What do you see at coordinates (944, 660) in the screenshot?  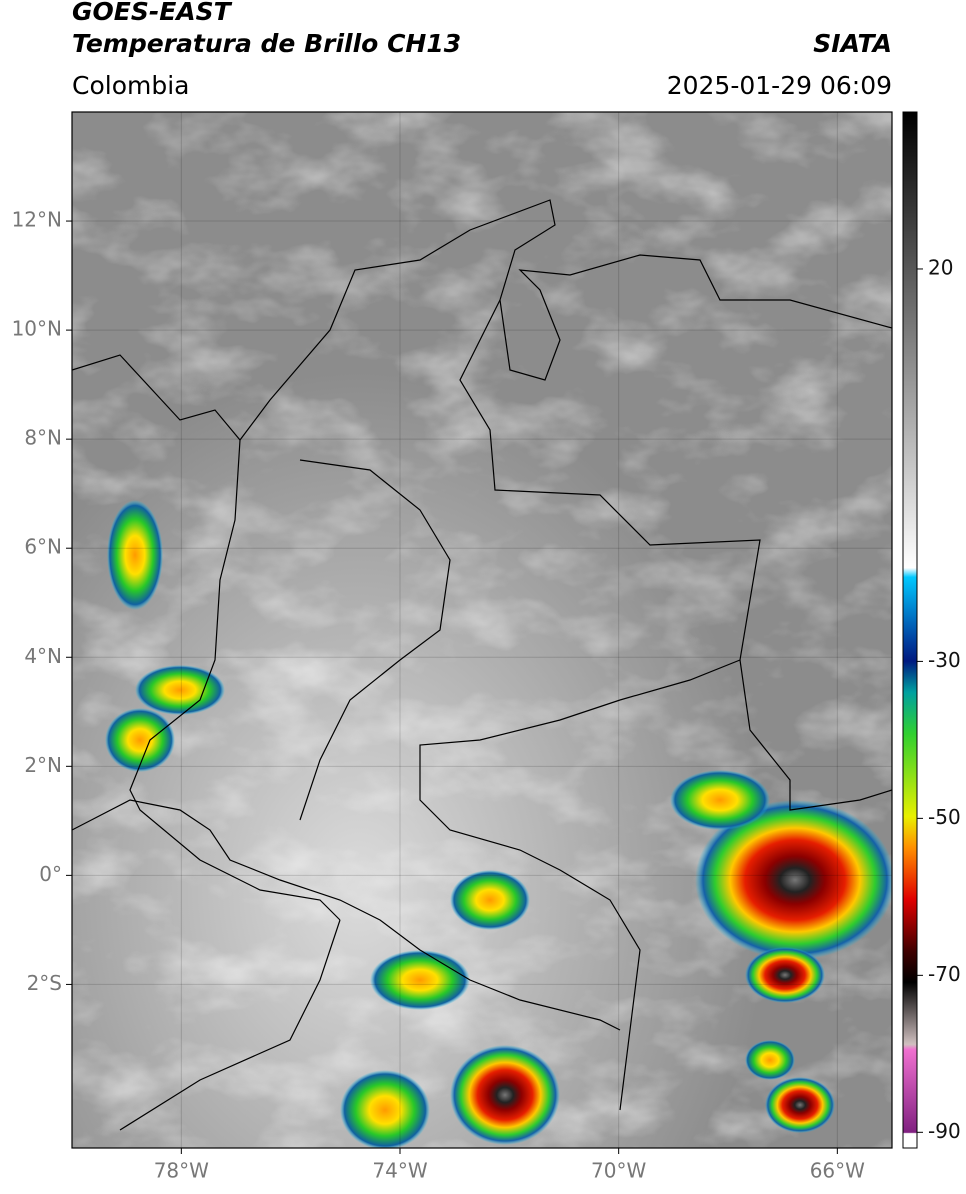 I see `colorbar-tick-label: -30` at bounding box center [944, 660].